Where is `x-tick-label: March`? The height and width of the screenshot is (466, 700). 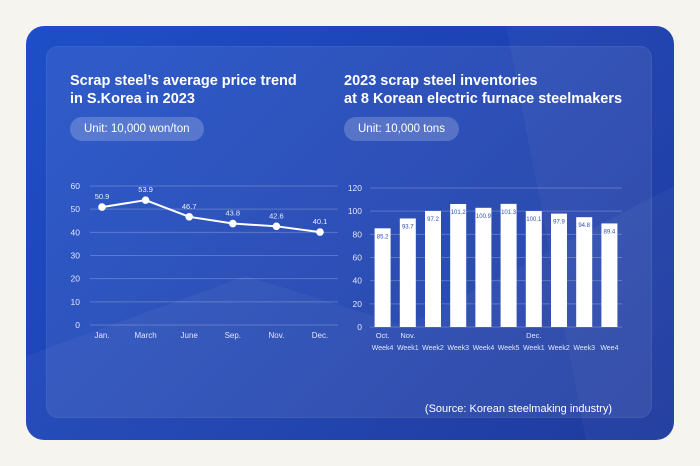
x-tick-label: March is located at coordinates (145, 335).